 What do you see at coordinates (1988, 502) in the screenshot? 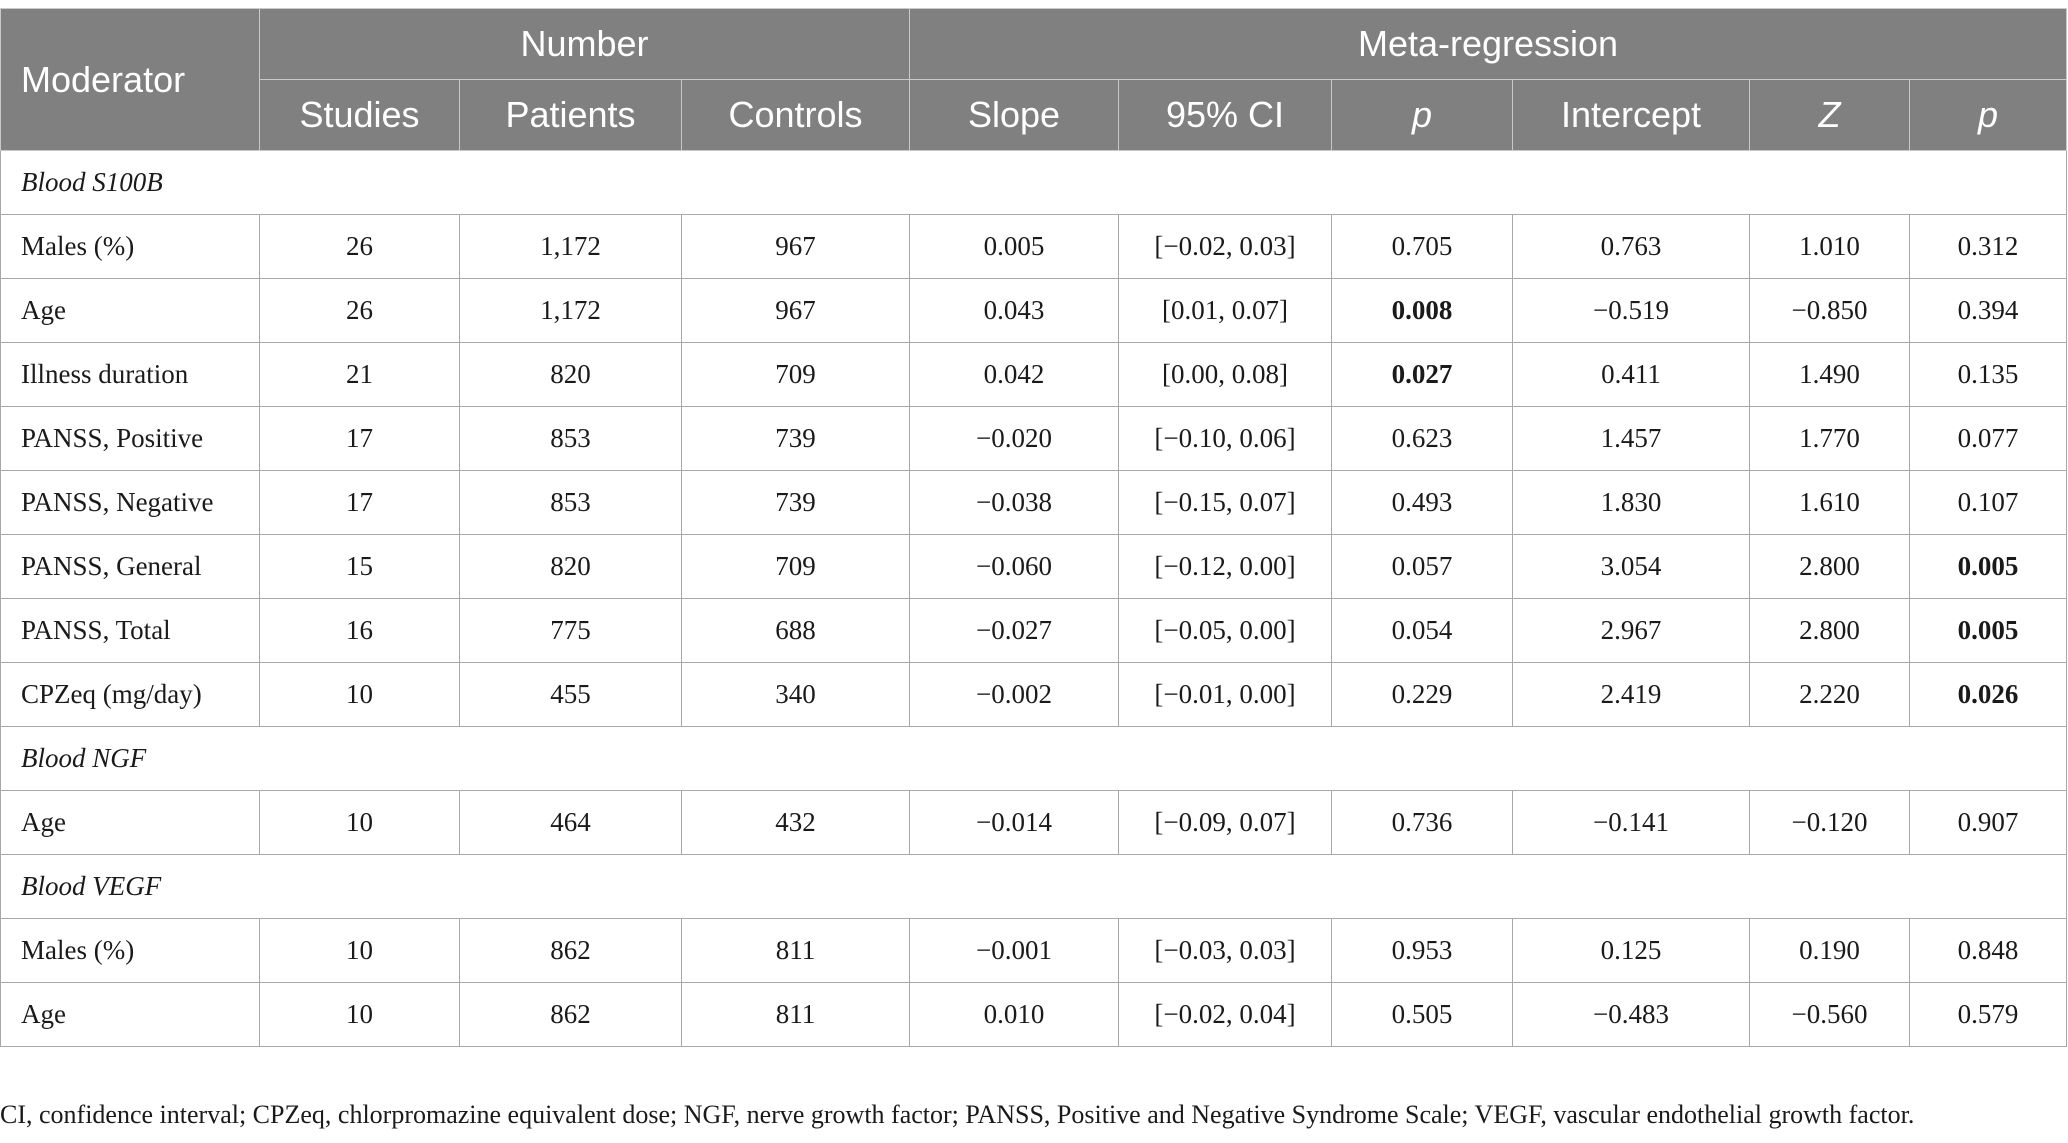
I see `p-intercept-cell: 0.107` at bounding box center [1988, 502].